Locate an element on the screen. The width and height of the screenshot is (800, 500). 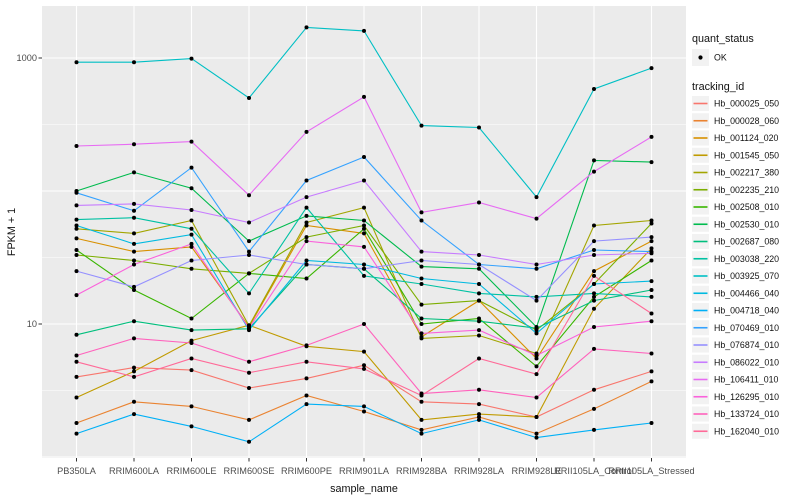
legend-item-label: Hb_004718_040 is located at coordinates (746, 311).